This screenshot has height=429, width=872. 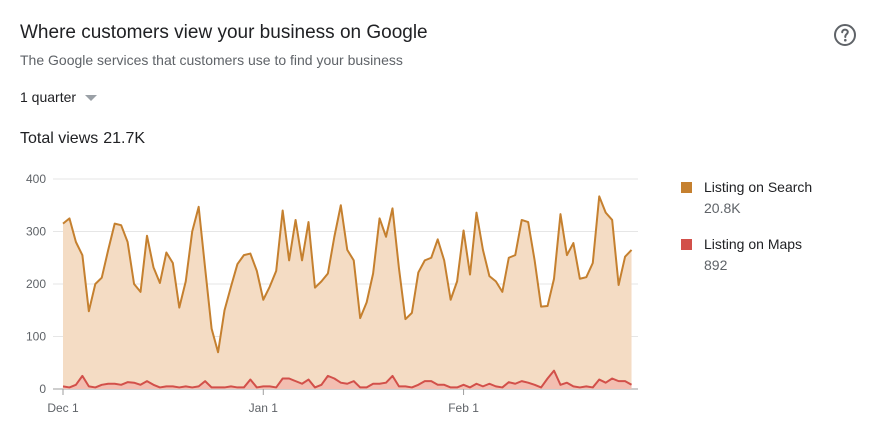 I want to click on total-views: Total views 21.7K, so click(x=82, y=139).